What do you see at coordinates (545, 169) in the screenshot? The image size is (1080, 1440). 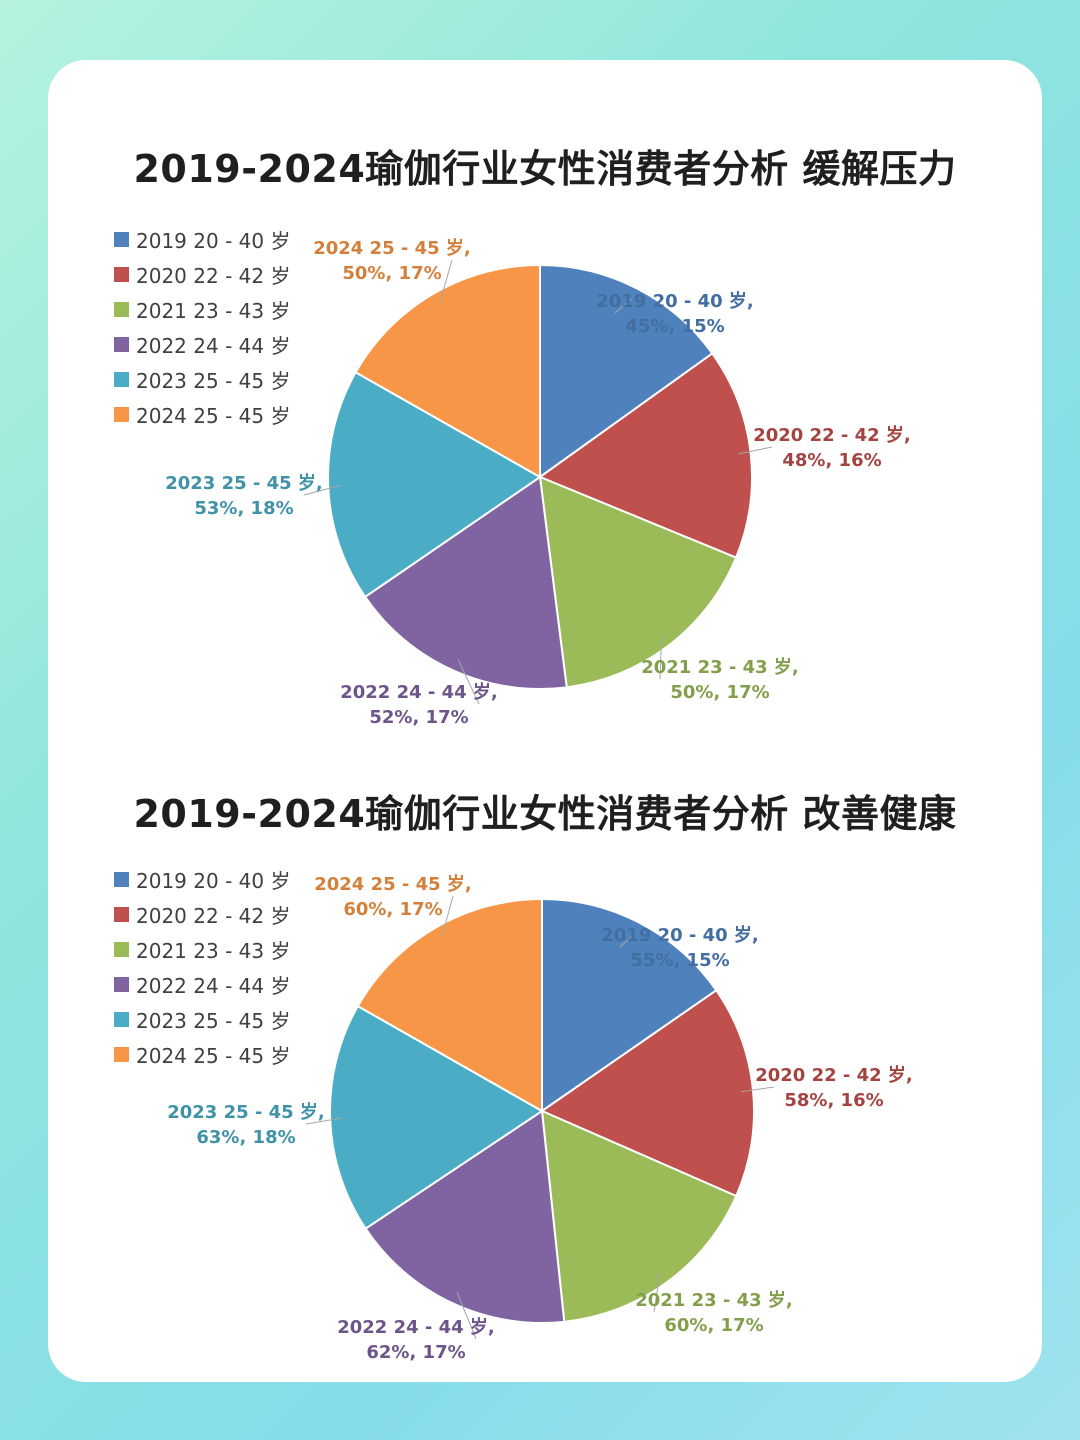 I see `chart-title: 2019-2024瑜伽行业女性消费者分析 缓解压力` at bounding box center [545, 169].